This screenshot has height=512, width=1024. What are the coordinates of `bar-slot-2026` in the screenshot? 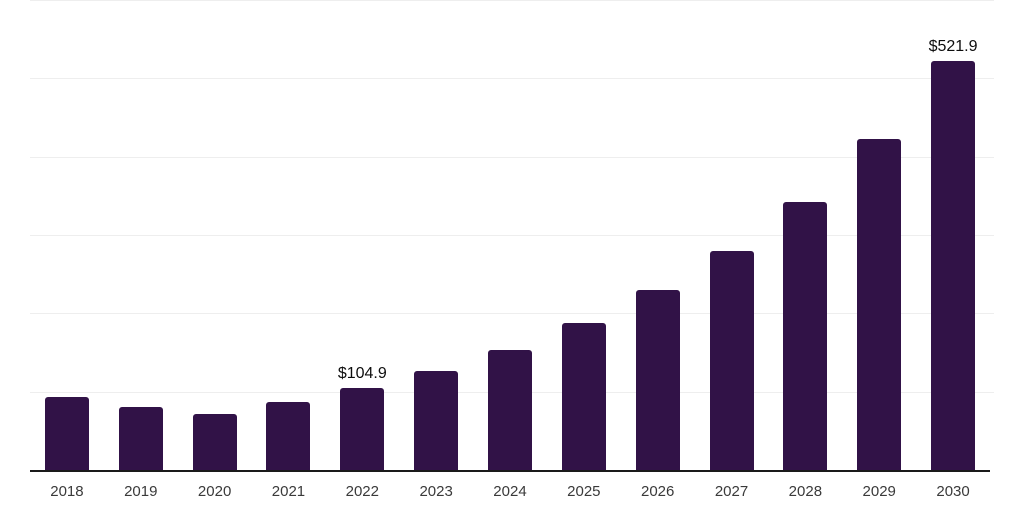 It's located at (658, 235).